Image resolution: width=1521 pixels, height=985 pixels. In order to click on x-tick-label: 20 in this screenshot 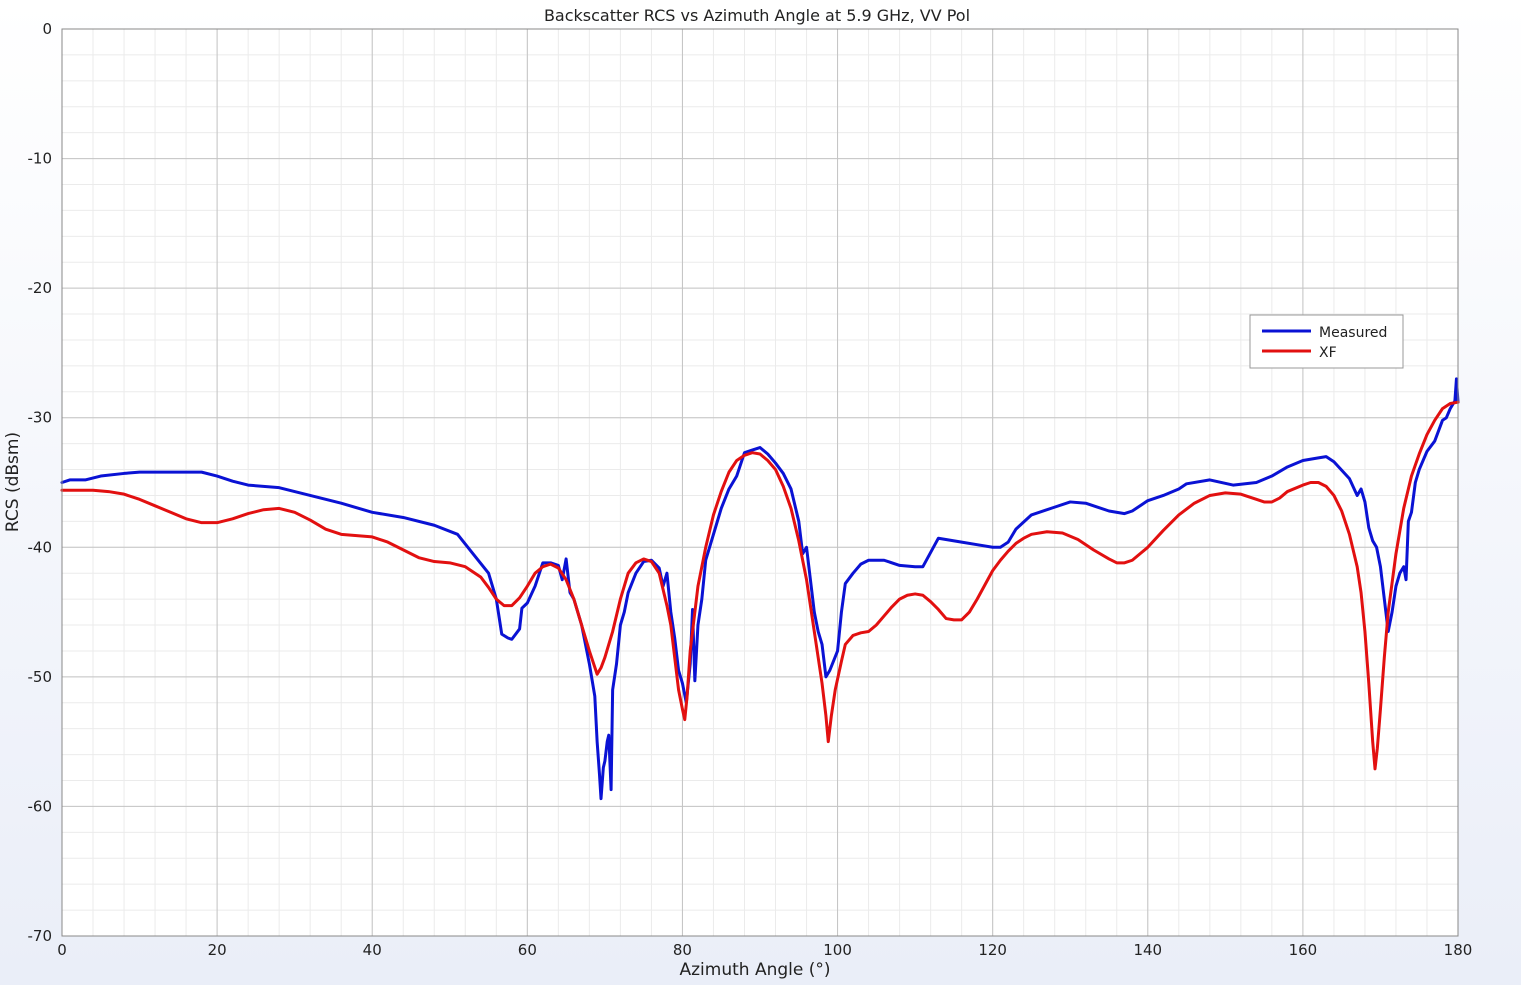, I will do `click(217, 950)`.